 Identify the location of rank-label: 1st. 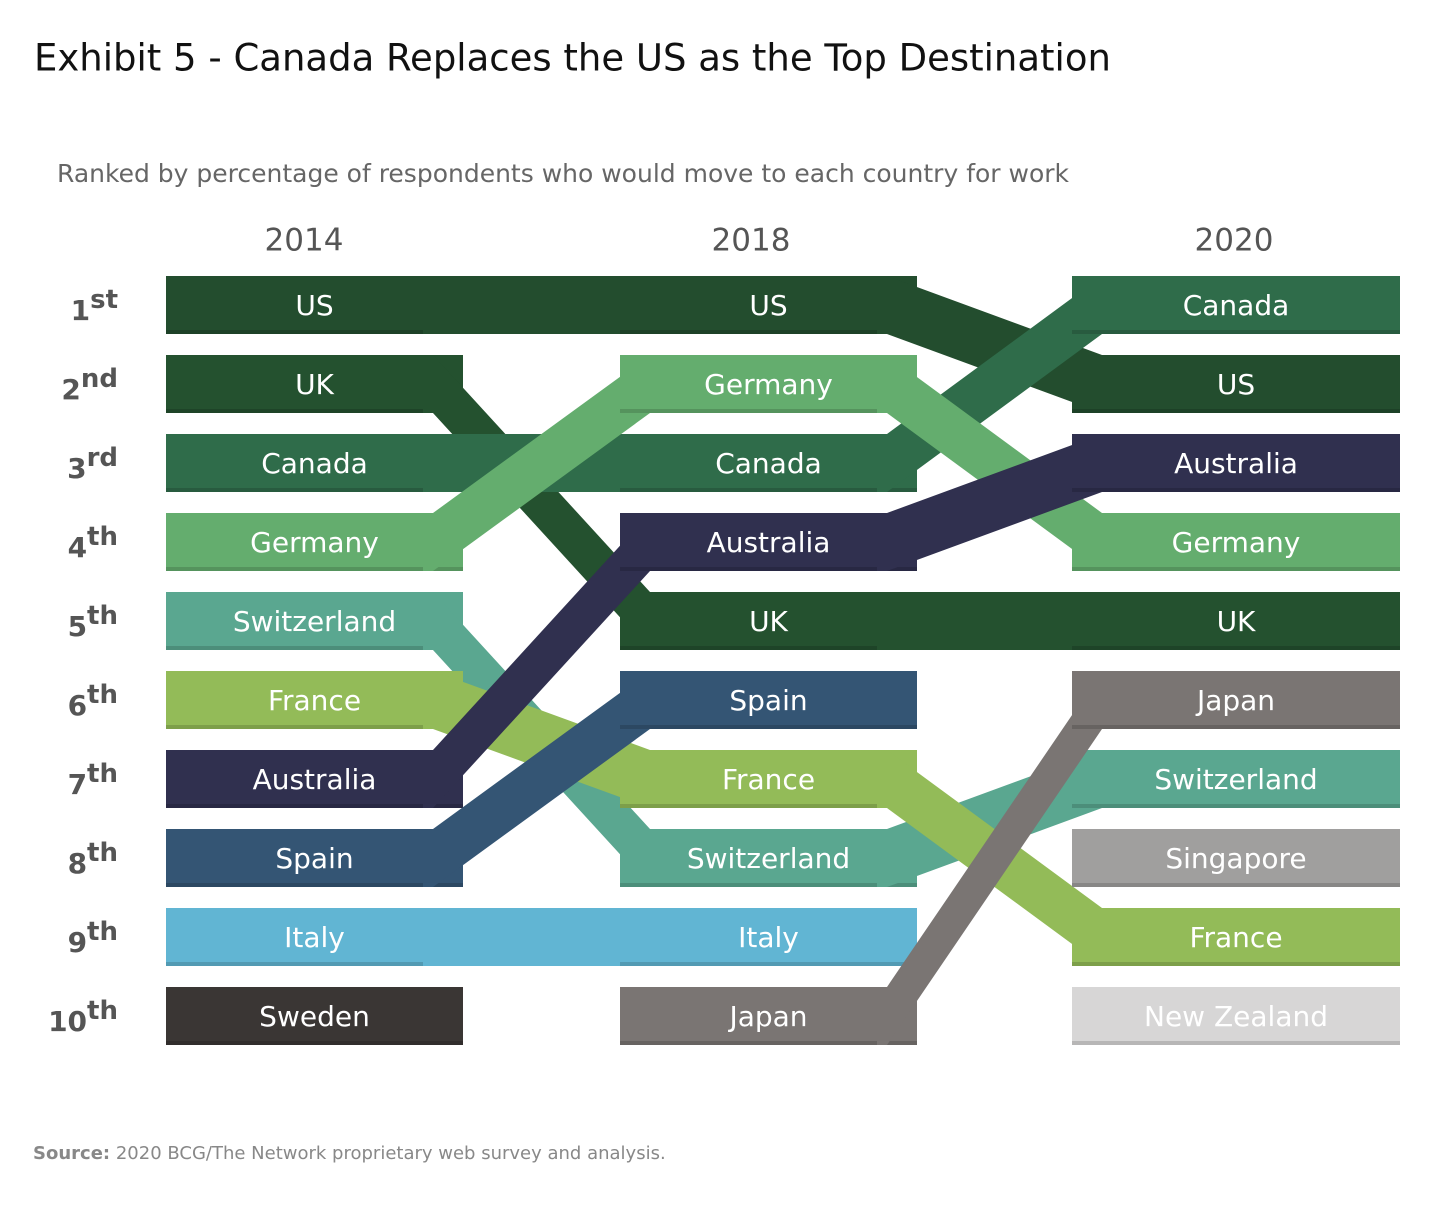
(94, 306).